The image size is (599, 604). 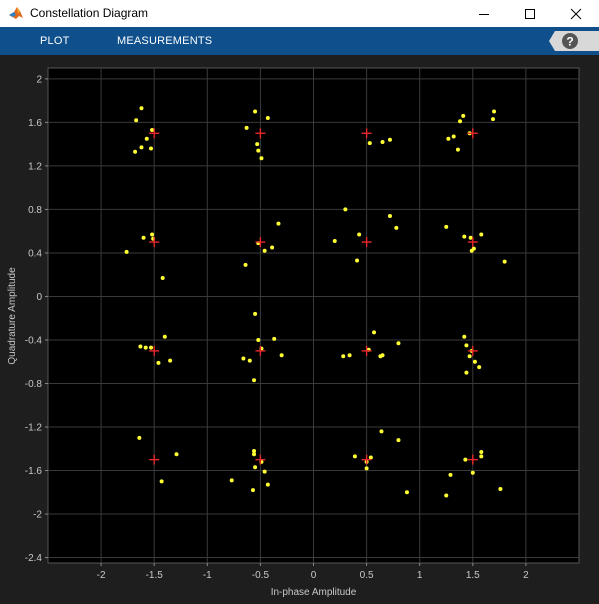 I want to click on y-tick-label: -0.4, so click(x=34, y=340).